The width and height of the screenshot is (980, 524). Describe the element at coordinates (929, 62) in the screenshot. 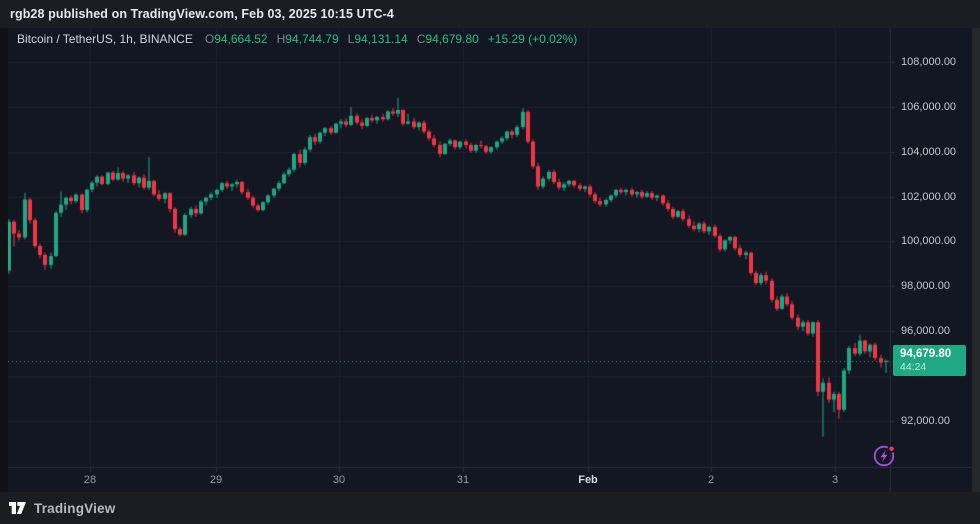

I see `price-axis-label: 108,000.00` at that location.